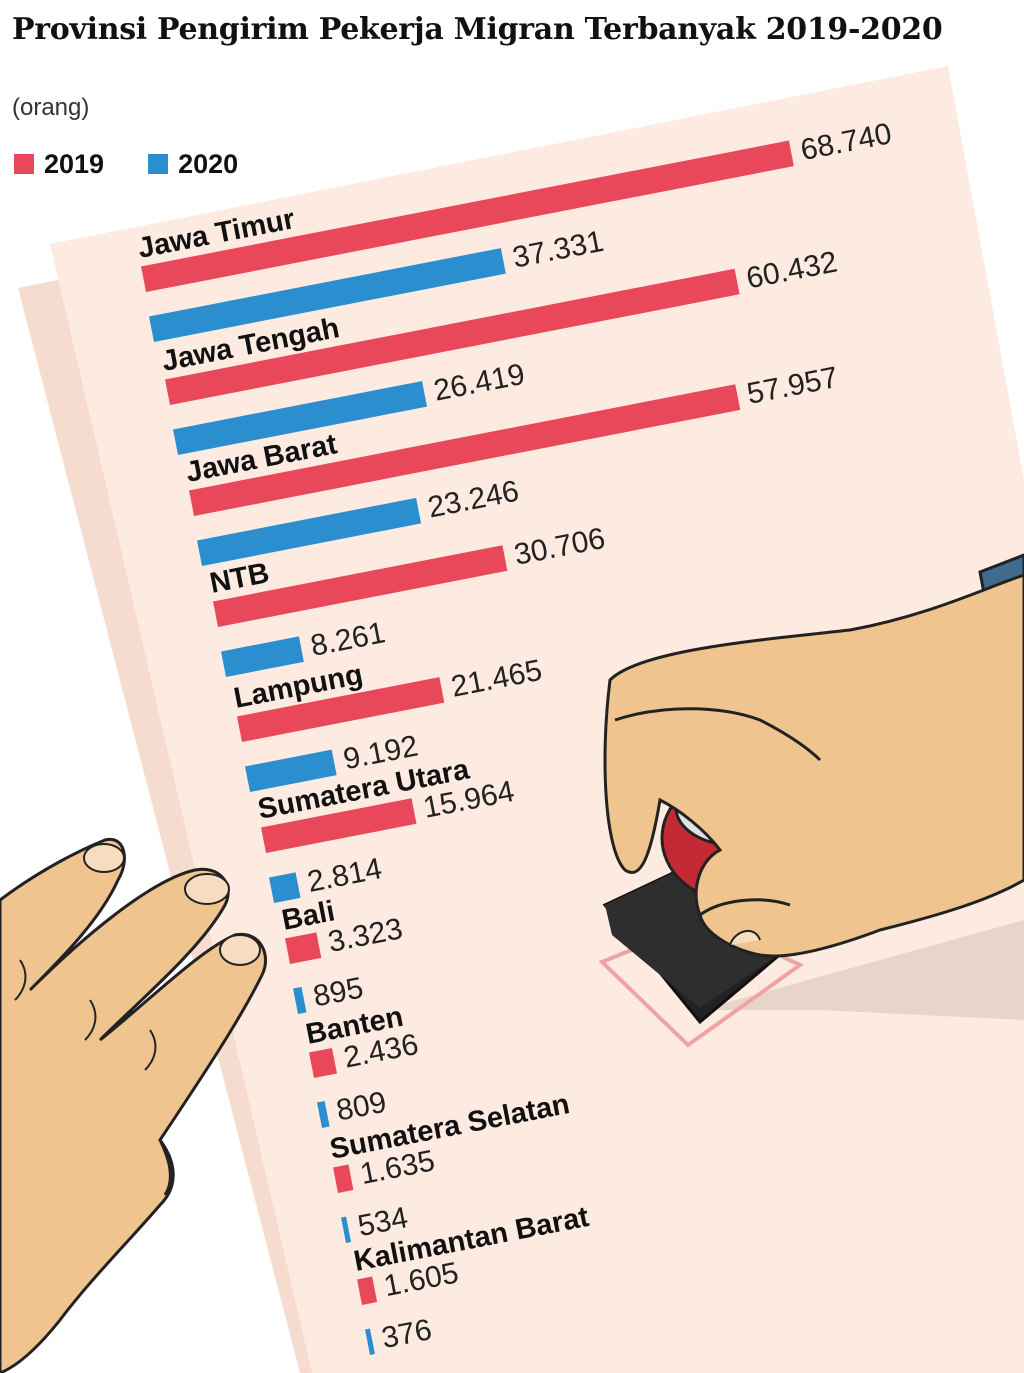 The height and width of the screenshot is (1373, 1024). What do you see at coordinates (300, 1000) in the screenshot?
I see `bar-bali-2020` at bounding box center [300, 1000].